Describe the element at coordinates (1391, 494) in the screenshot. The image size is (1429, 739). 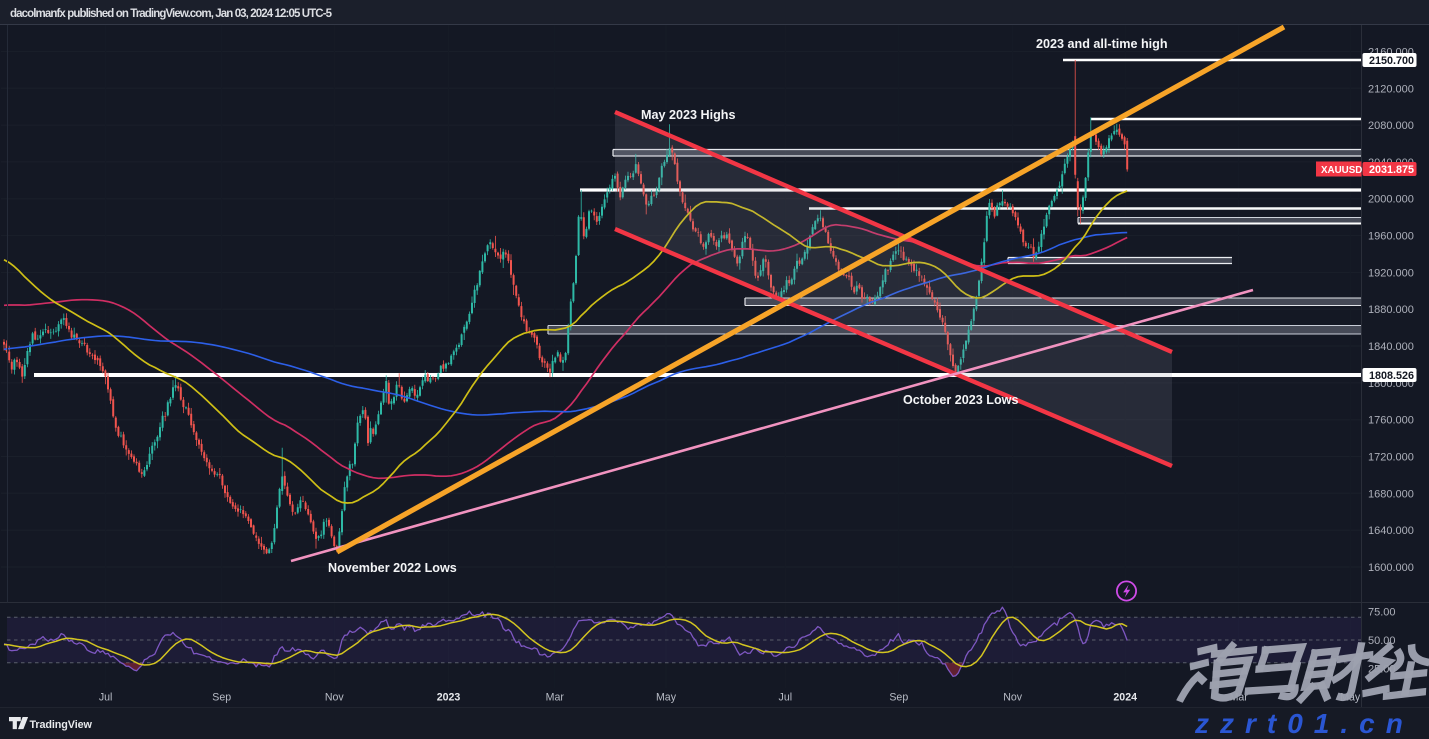
I see `svg-text: 1680.000` at that location.